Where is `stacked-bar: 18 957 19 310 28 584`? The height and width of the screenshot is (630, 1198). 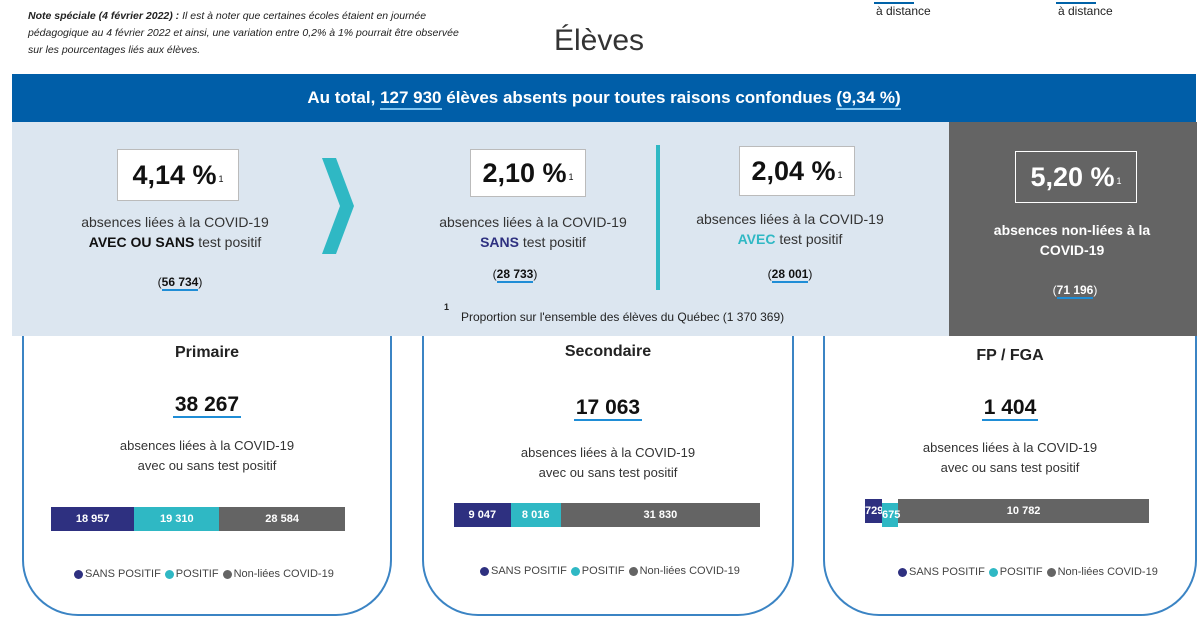
stacked-bar: 18 957 19 310 28 584 is located at coordinates (198, 519).